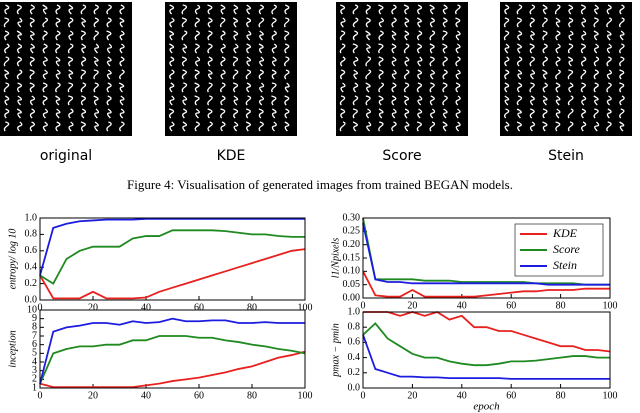 The height and width of the screenshot is (413, 640). Describe the element at coordinates (34, 361) in the screenshot. I see `y-tick-label: 4` at that location.